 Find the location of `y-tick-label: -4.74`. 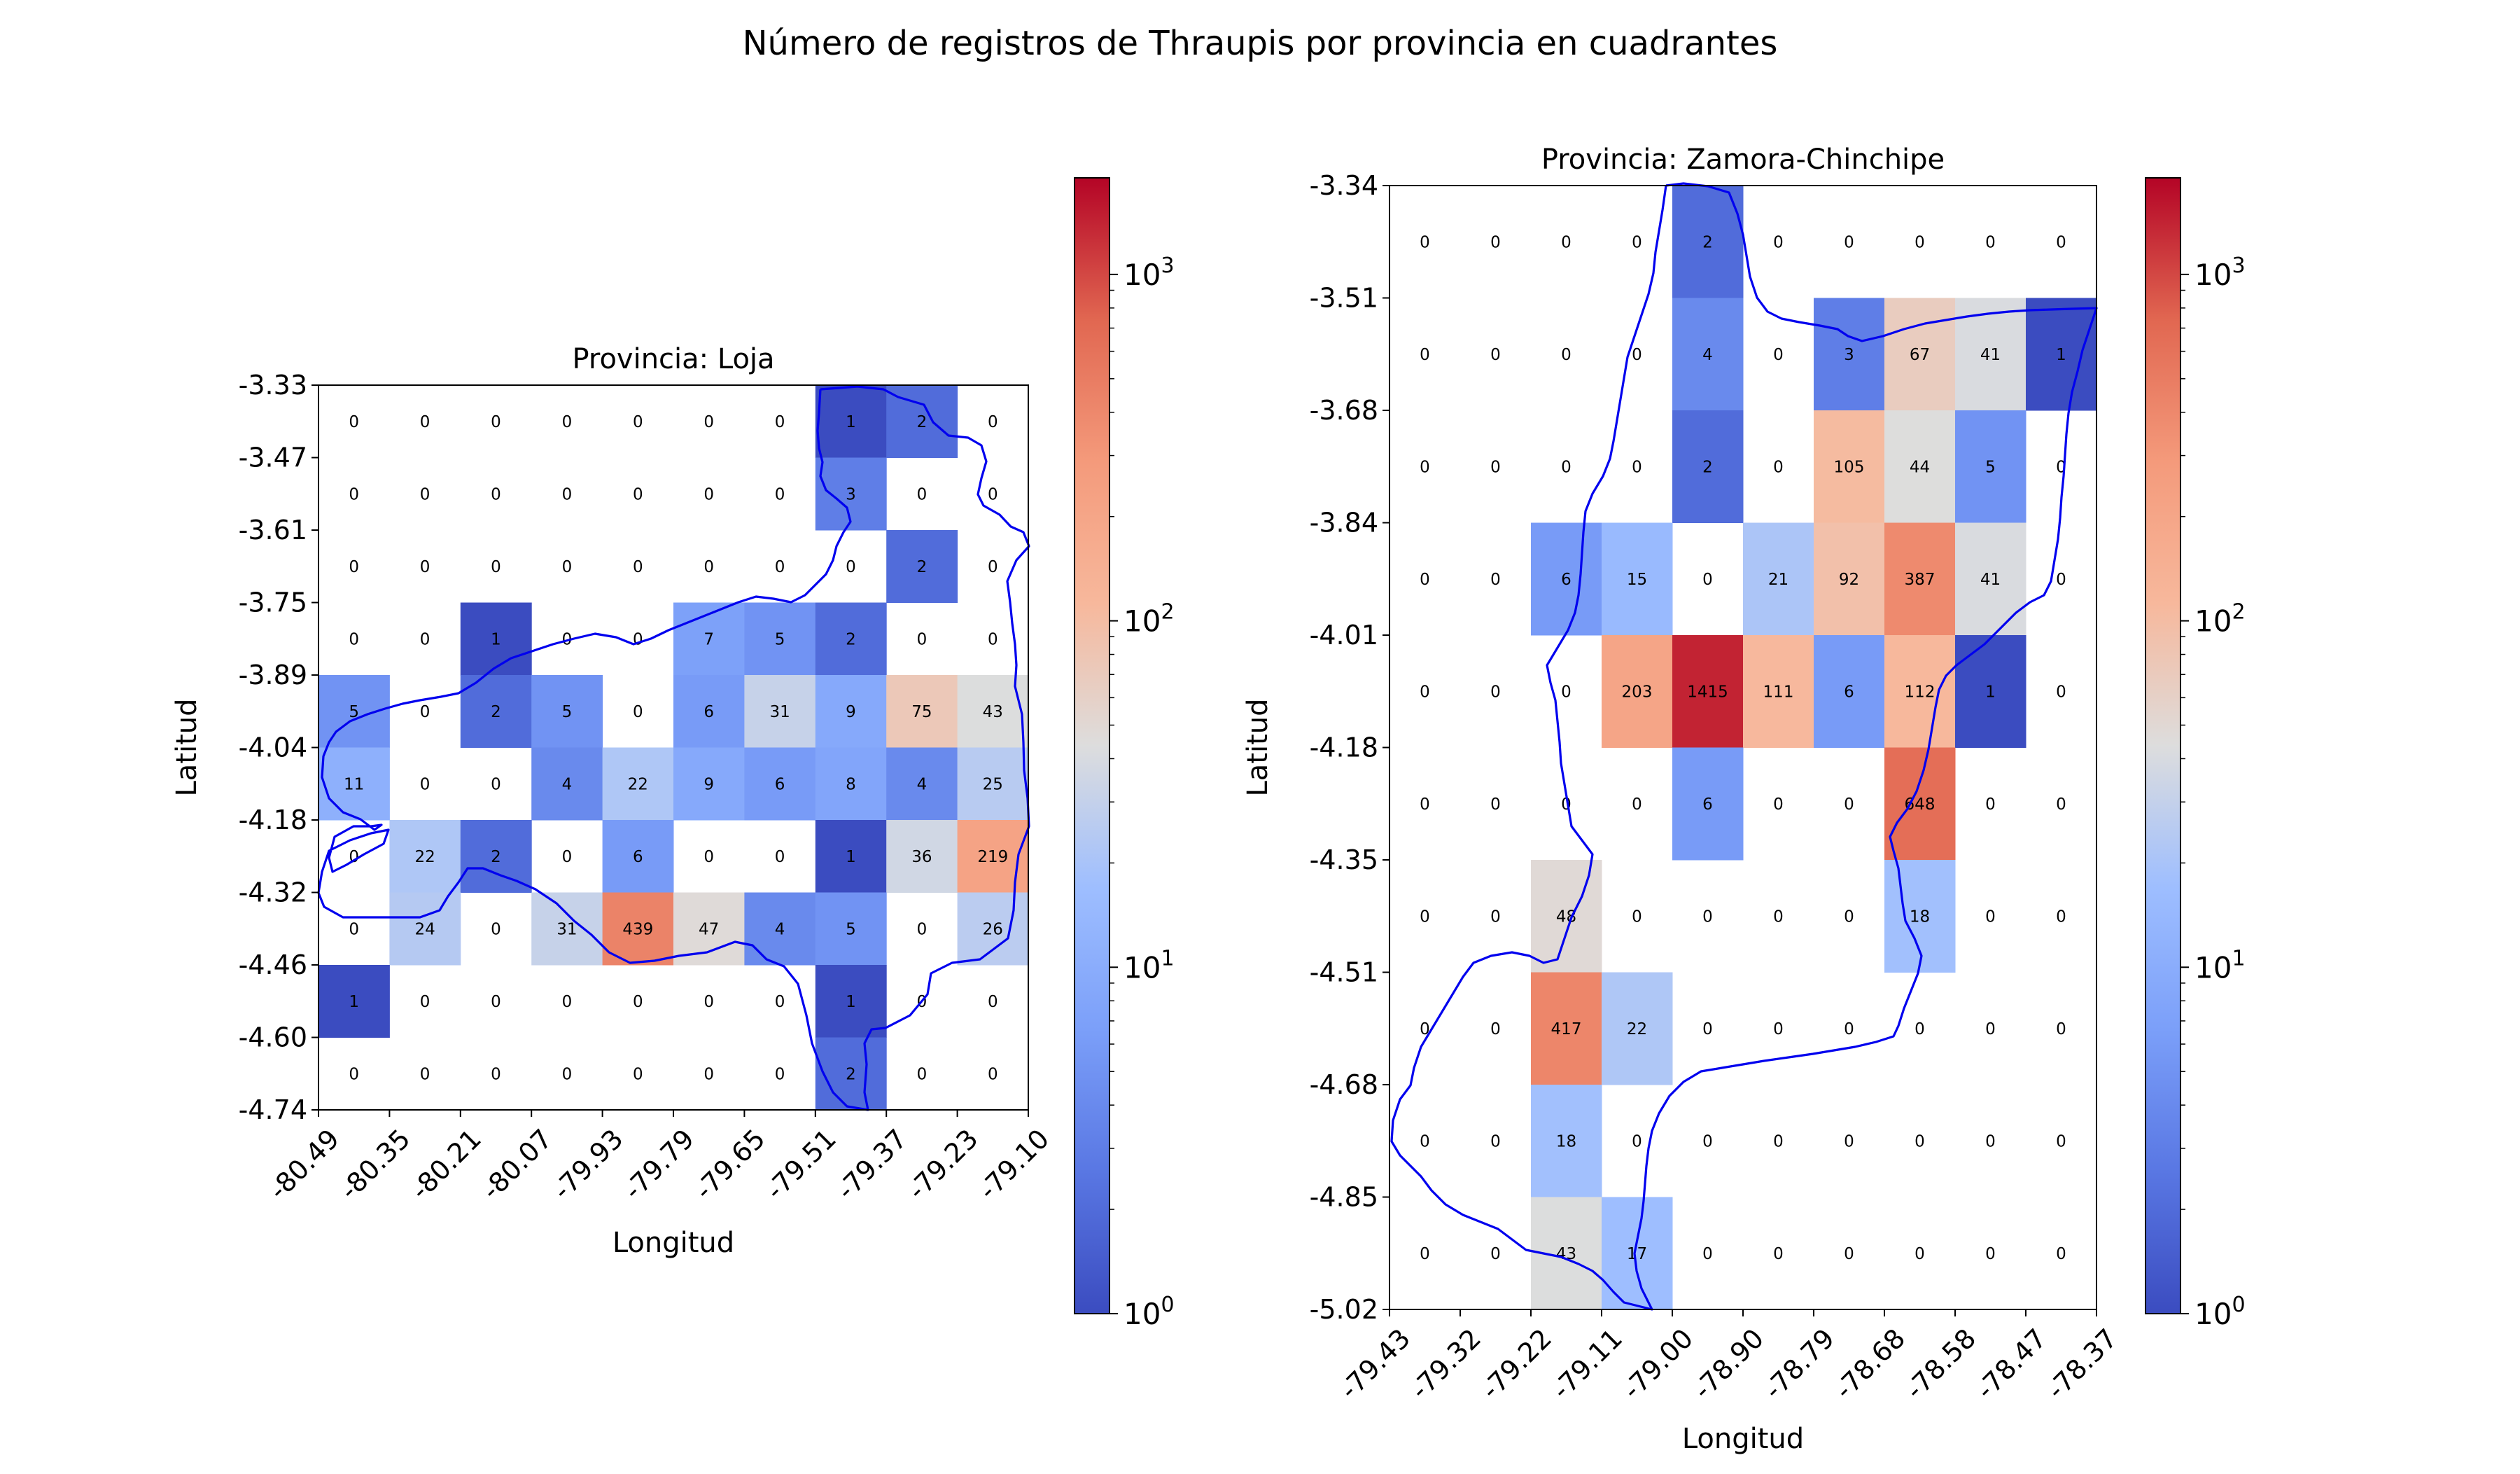

y-tick-label: -4.74 is located at coordinates (273, 1110).